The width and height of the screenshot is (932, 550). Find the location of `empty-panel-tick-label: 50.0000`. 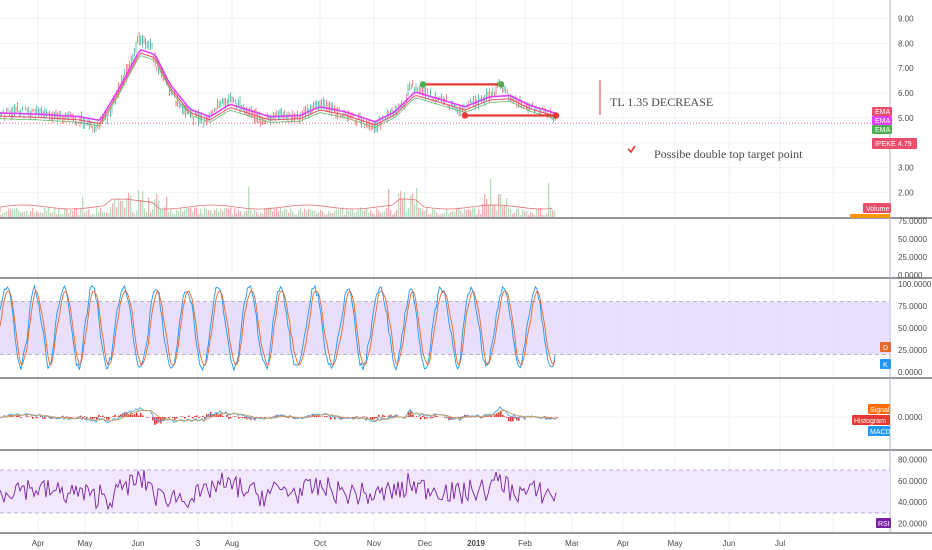

empty-panel-tick-label: 50.0000 is located at coordinates (912, 239).